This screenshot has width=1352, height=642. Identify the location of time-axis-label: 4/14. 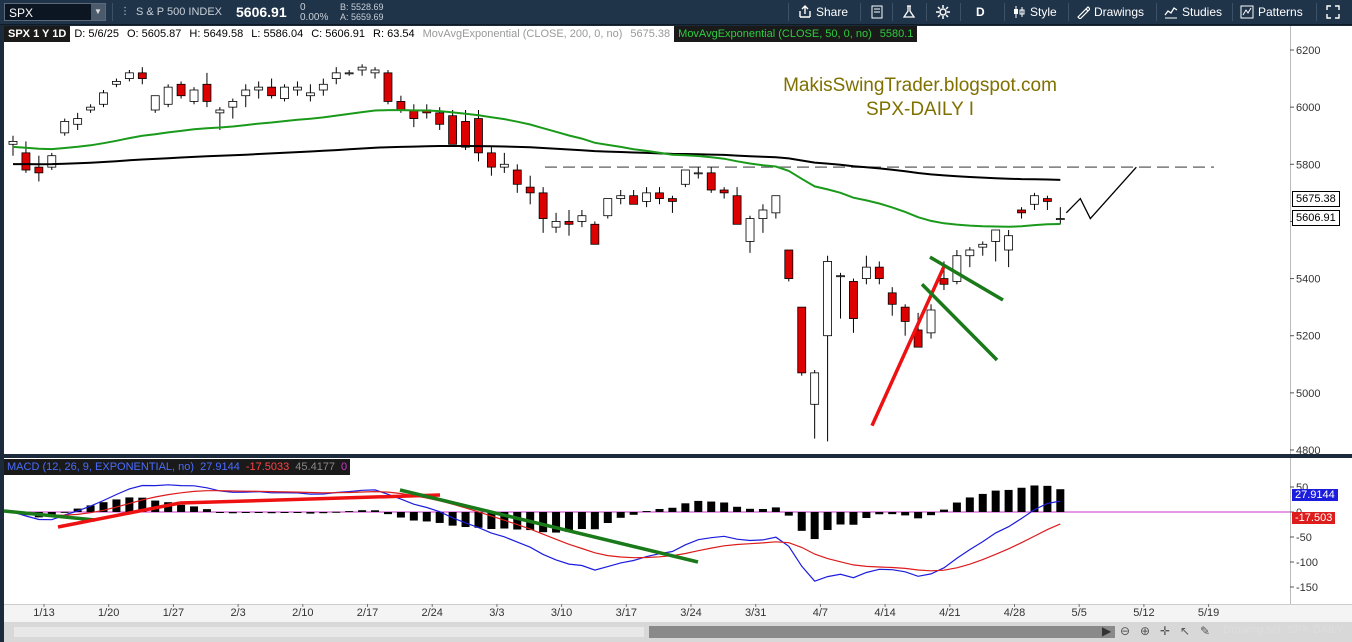
(884, 613).